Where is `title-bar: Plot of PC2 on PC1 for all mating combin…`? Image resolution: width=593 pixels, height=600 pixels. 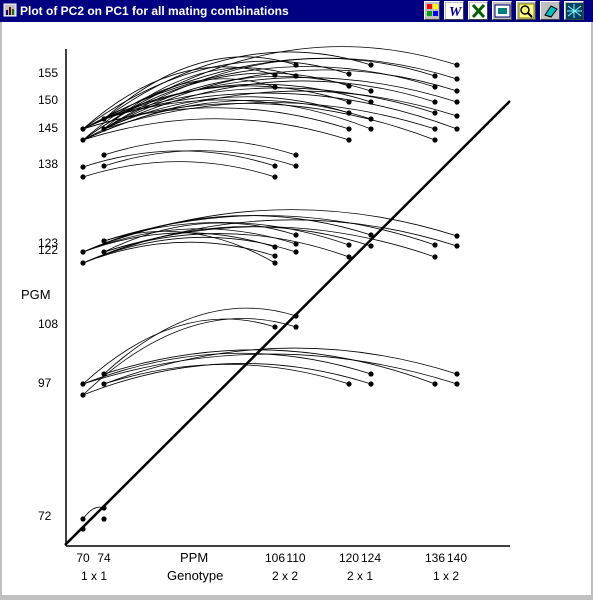
title-bar: Plot of PC2 on PC1 for all mating combin… is located at coordinates (296, 11).